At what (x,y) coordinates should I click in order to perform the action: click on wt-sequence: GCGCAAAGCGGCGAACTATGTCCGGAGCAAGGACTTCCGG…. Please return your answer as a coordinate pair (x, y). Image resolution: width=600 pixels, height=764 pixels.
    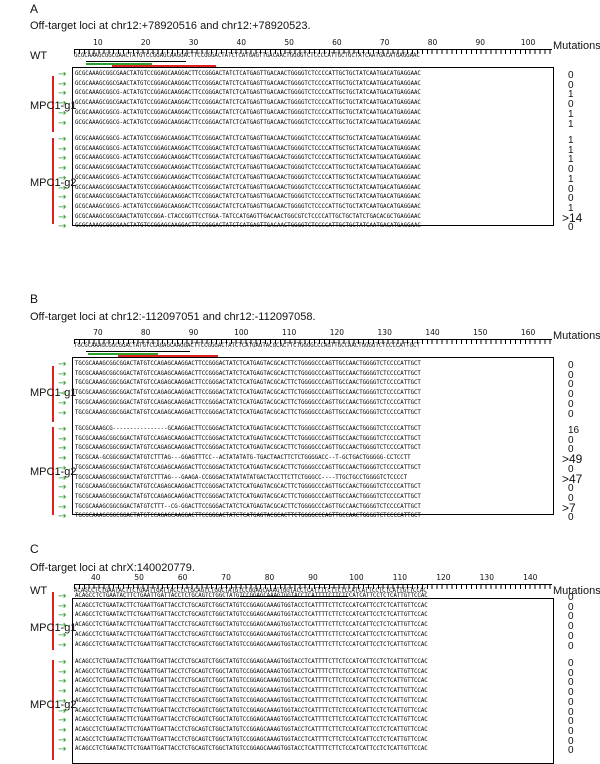
    Looking at the image, I should click on (247, 56).